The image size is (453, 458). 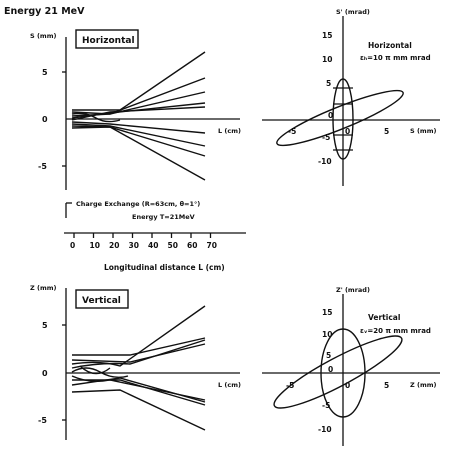 What do you see at coordinates (72, 245) in the screenshot?
I see `scale-tick-label: 0` at bounding box center [72, 245].